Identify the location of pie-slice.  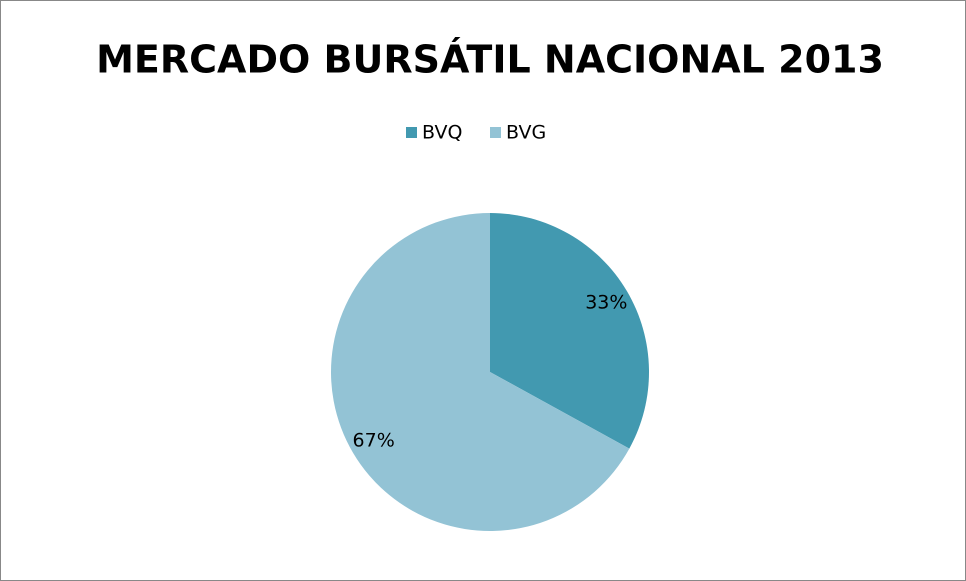
(570, 331).